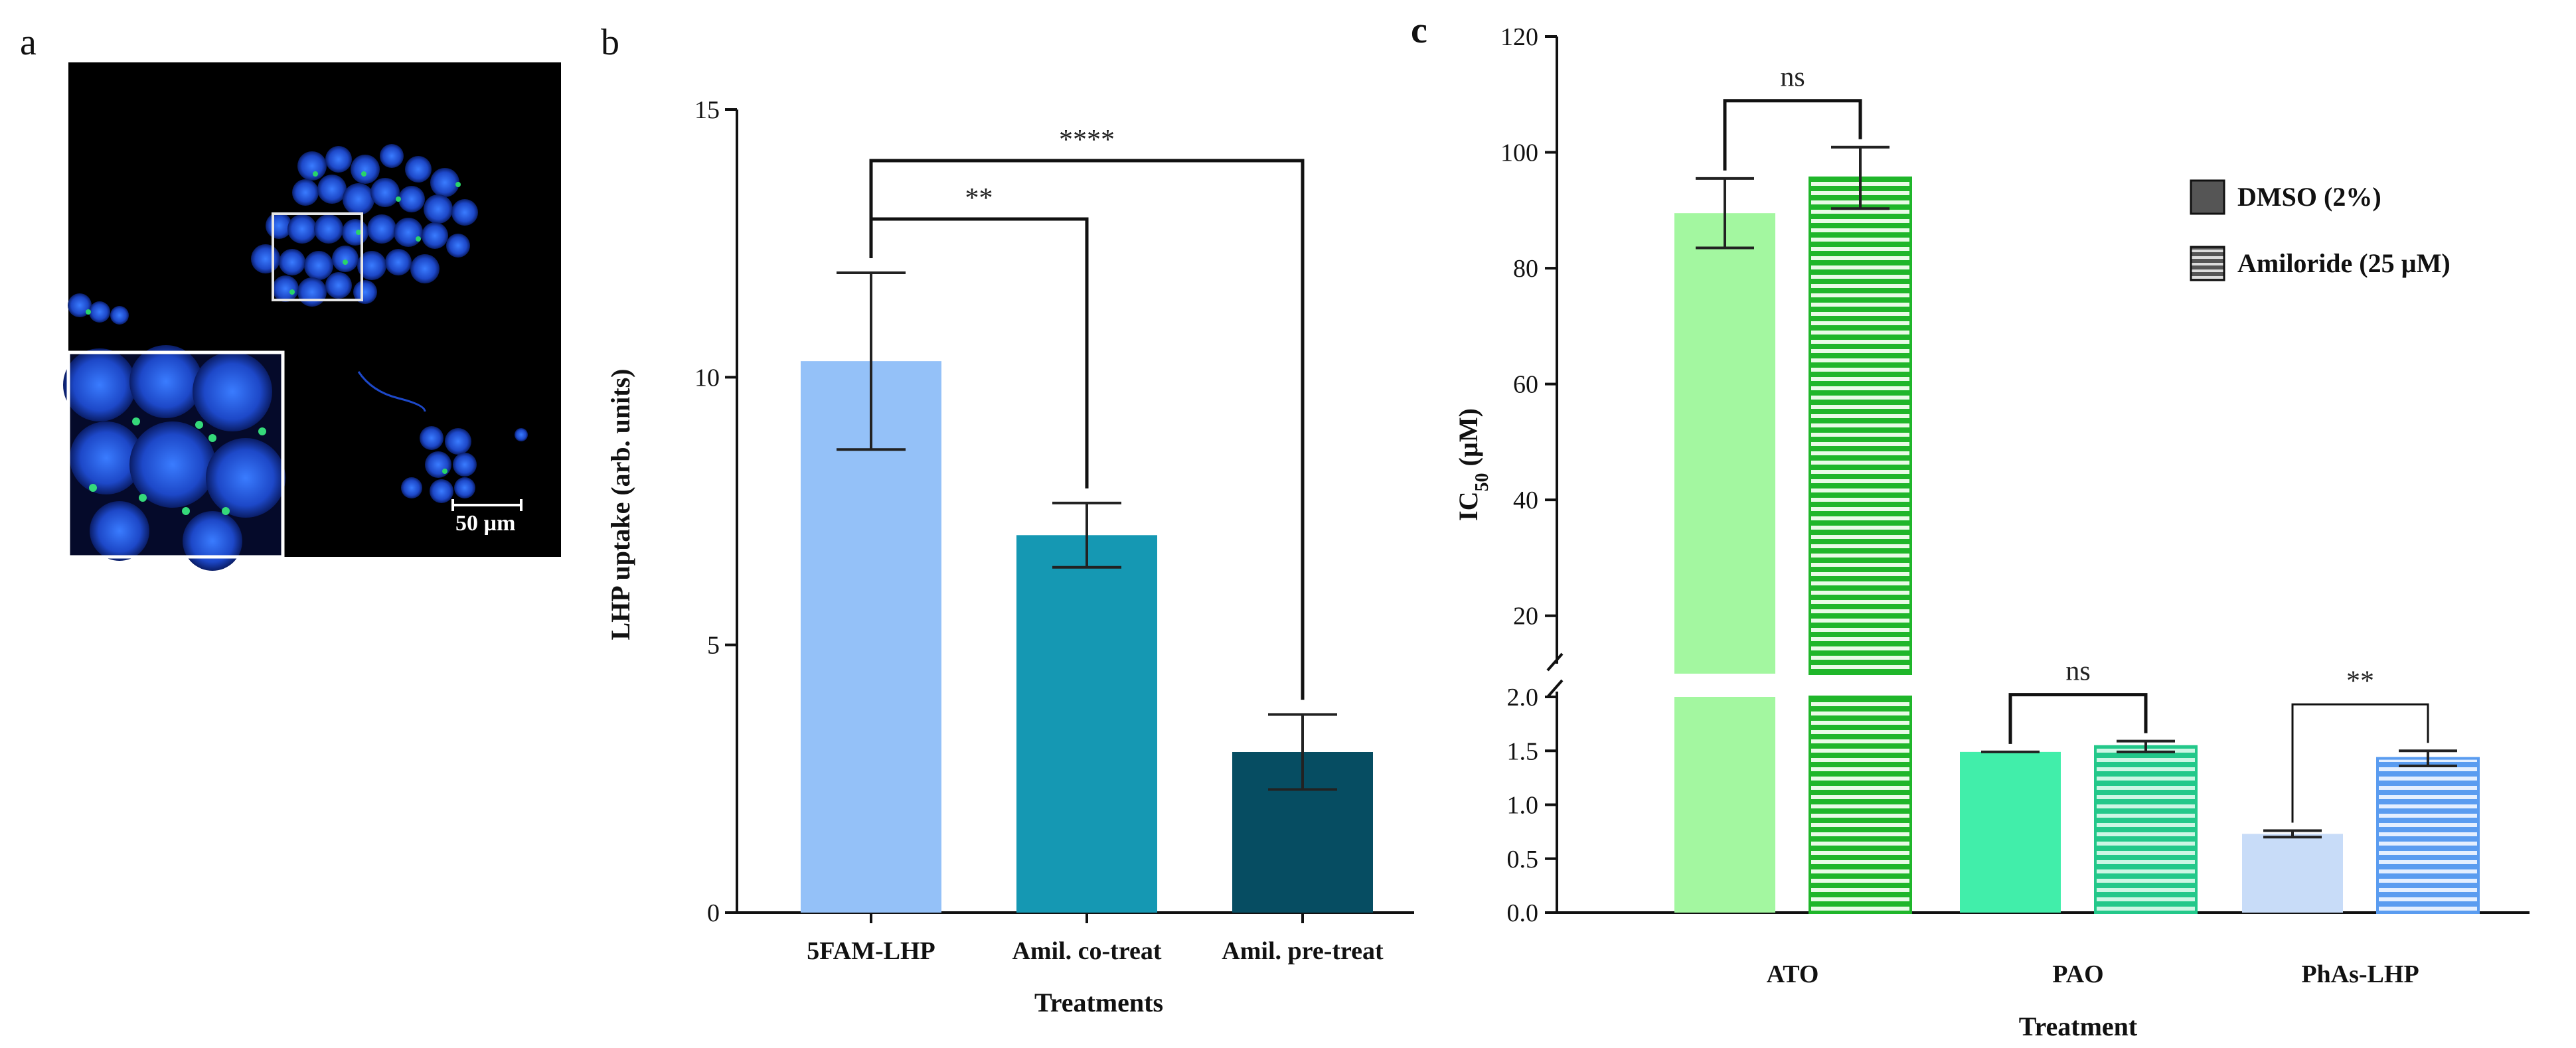  What do you see at coordinates (1519, 153) in the screenshot?
I see `chart-c-y-tick-label: 100` at bounding box center [1519, 153].